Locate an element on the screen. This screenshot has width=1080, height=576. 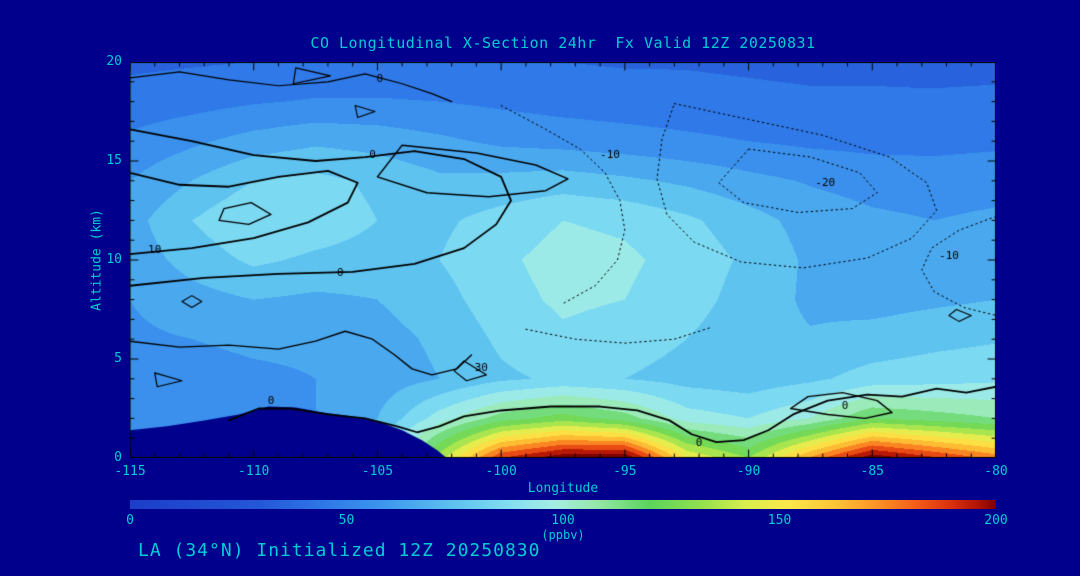
colorbar-tick-label: 50 is located at coordinates (346, 520).